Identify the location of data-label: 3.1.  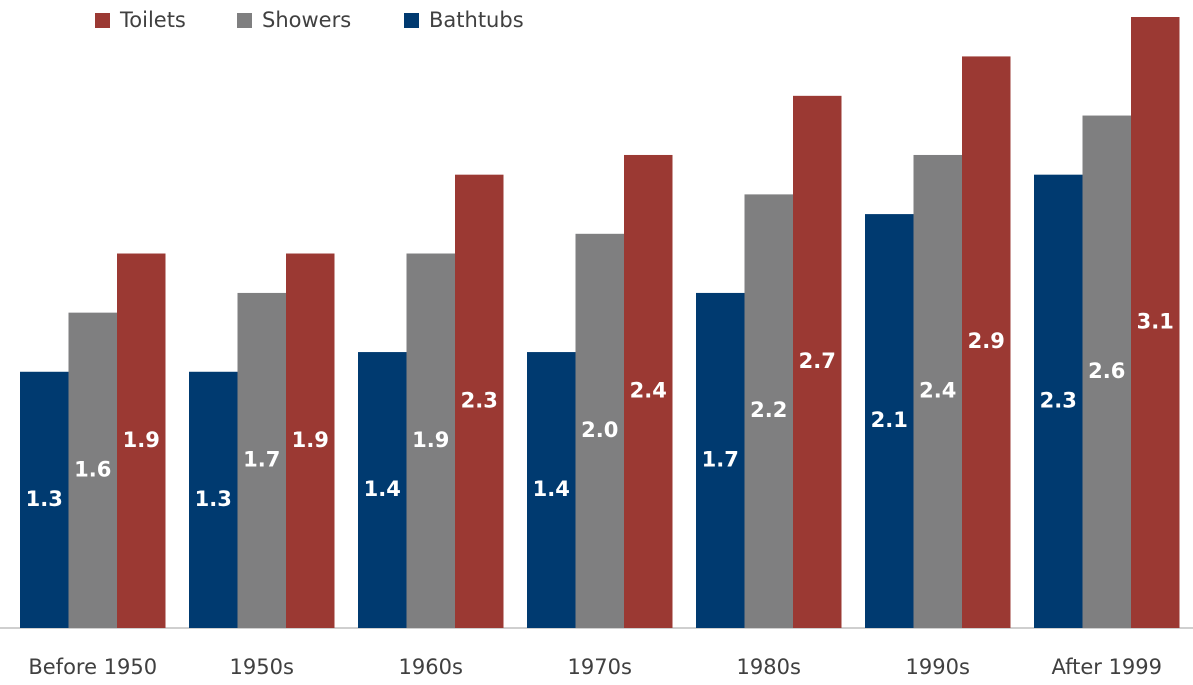
(1155, 322).